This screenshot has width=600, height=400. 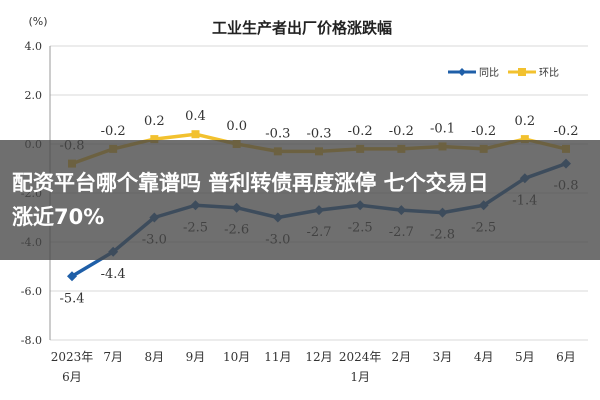 What do you see at coordinates (71, 298) in the screenshot?
I see `data-label-yoy: -5.4` at bounding box center [71, 298].